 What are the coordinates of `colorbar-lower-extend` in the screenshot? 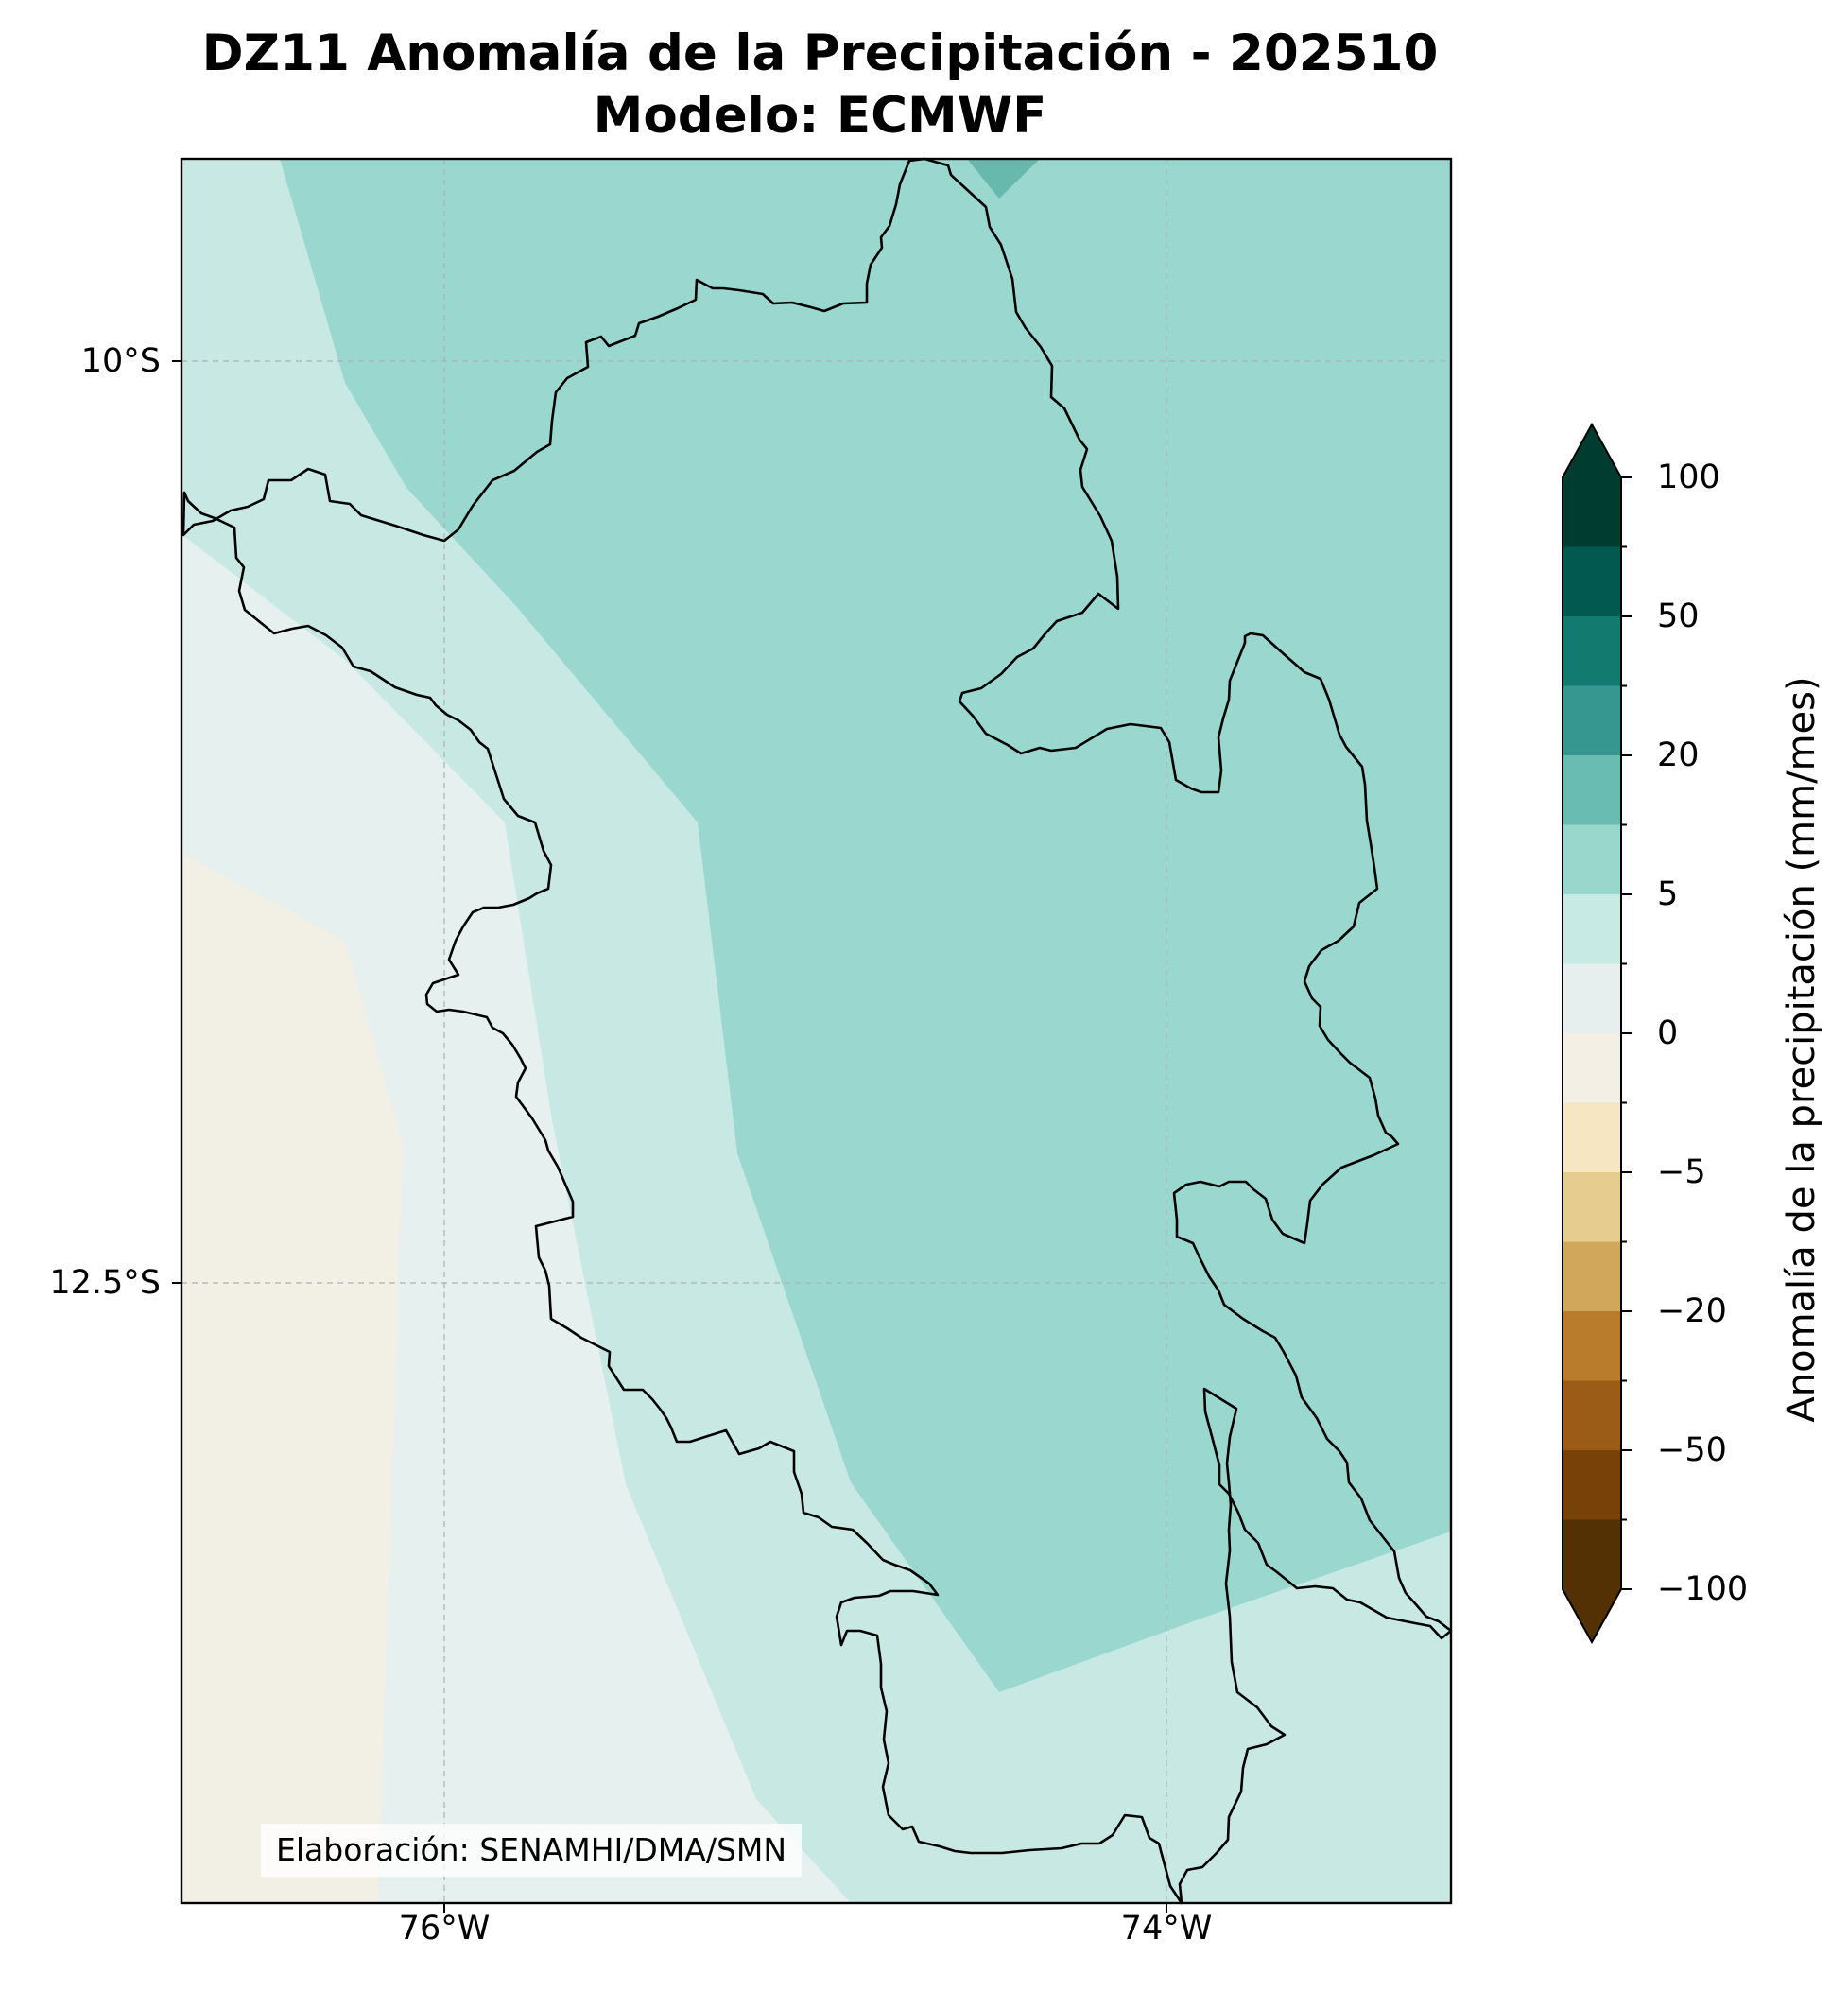 It's located at (1592, 1615).